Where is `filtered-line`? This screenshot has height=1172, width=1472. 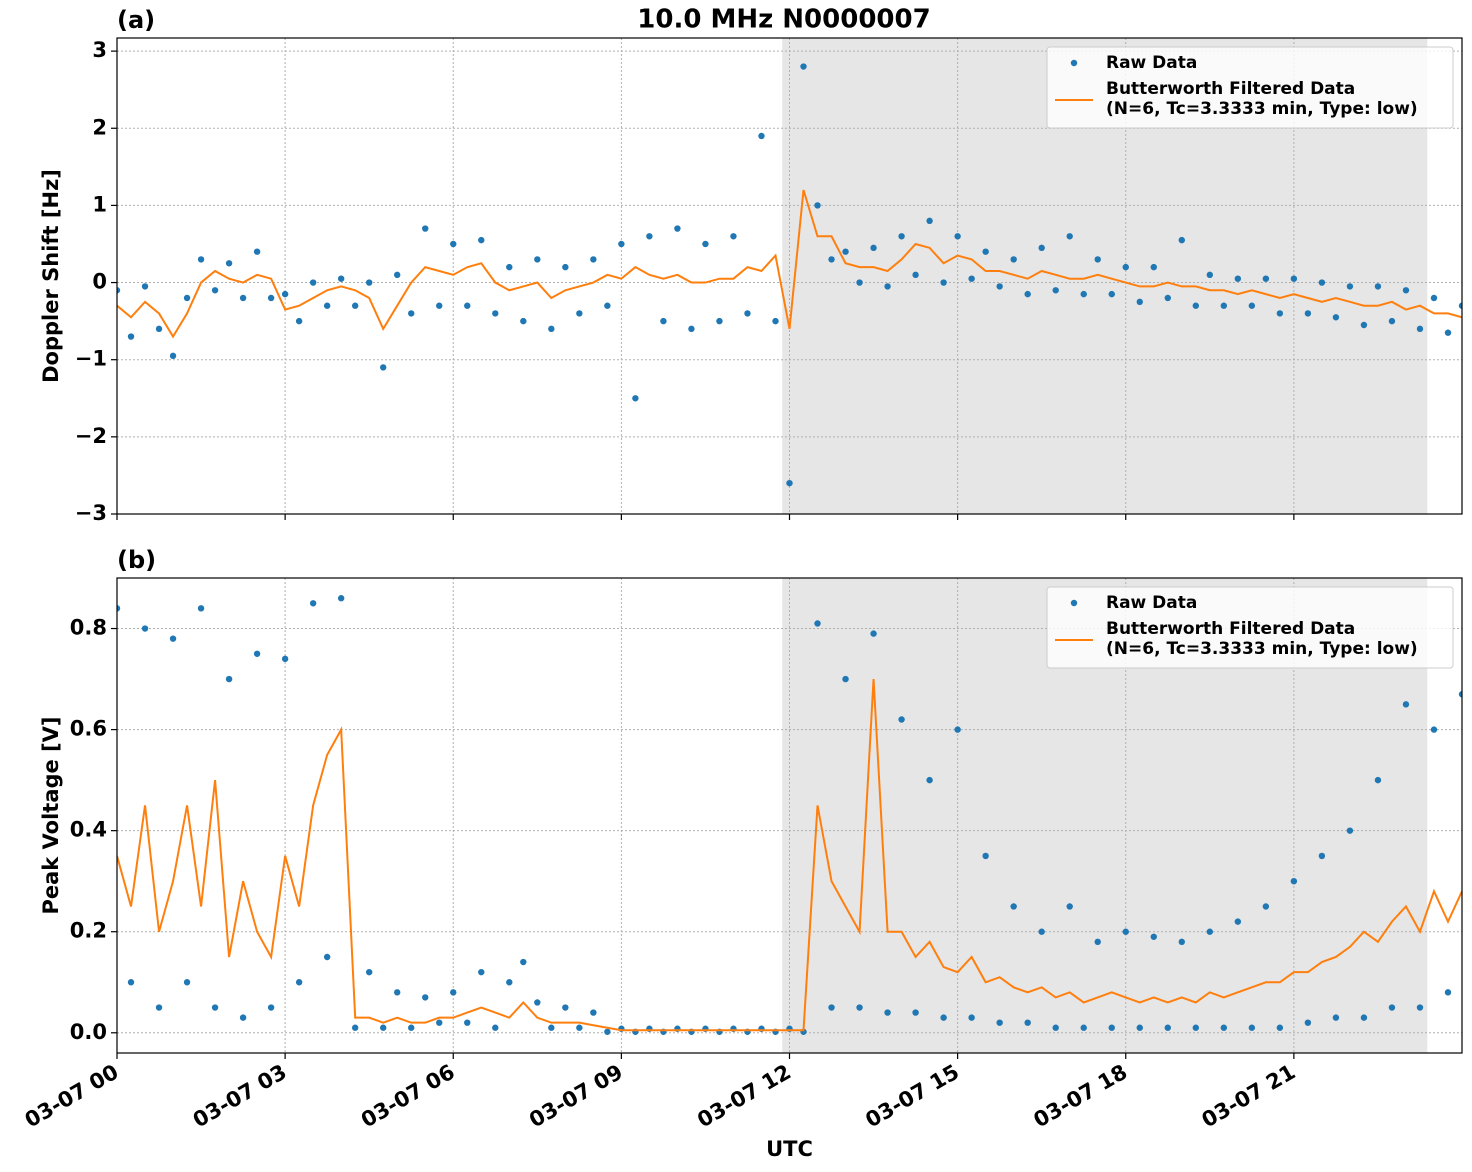 filtered-line is located at coordinates (789, 264).